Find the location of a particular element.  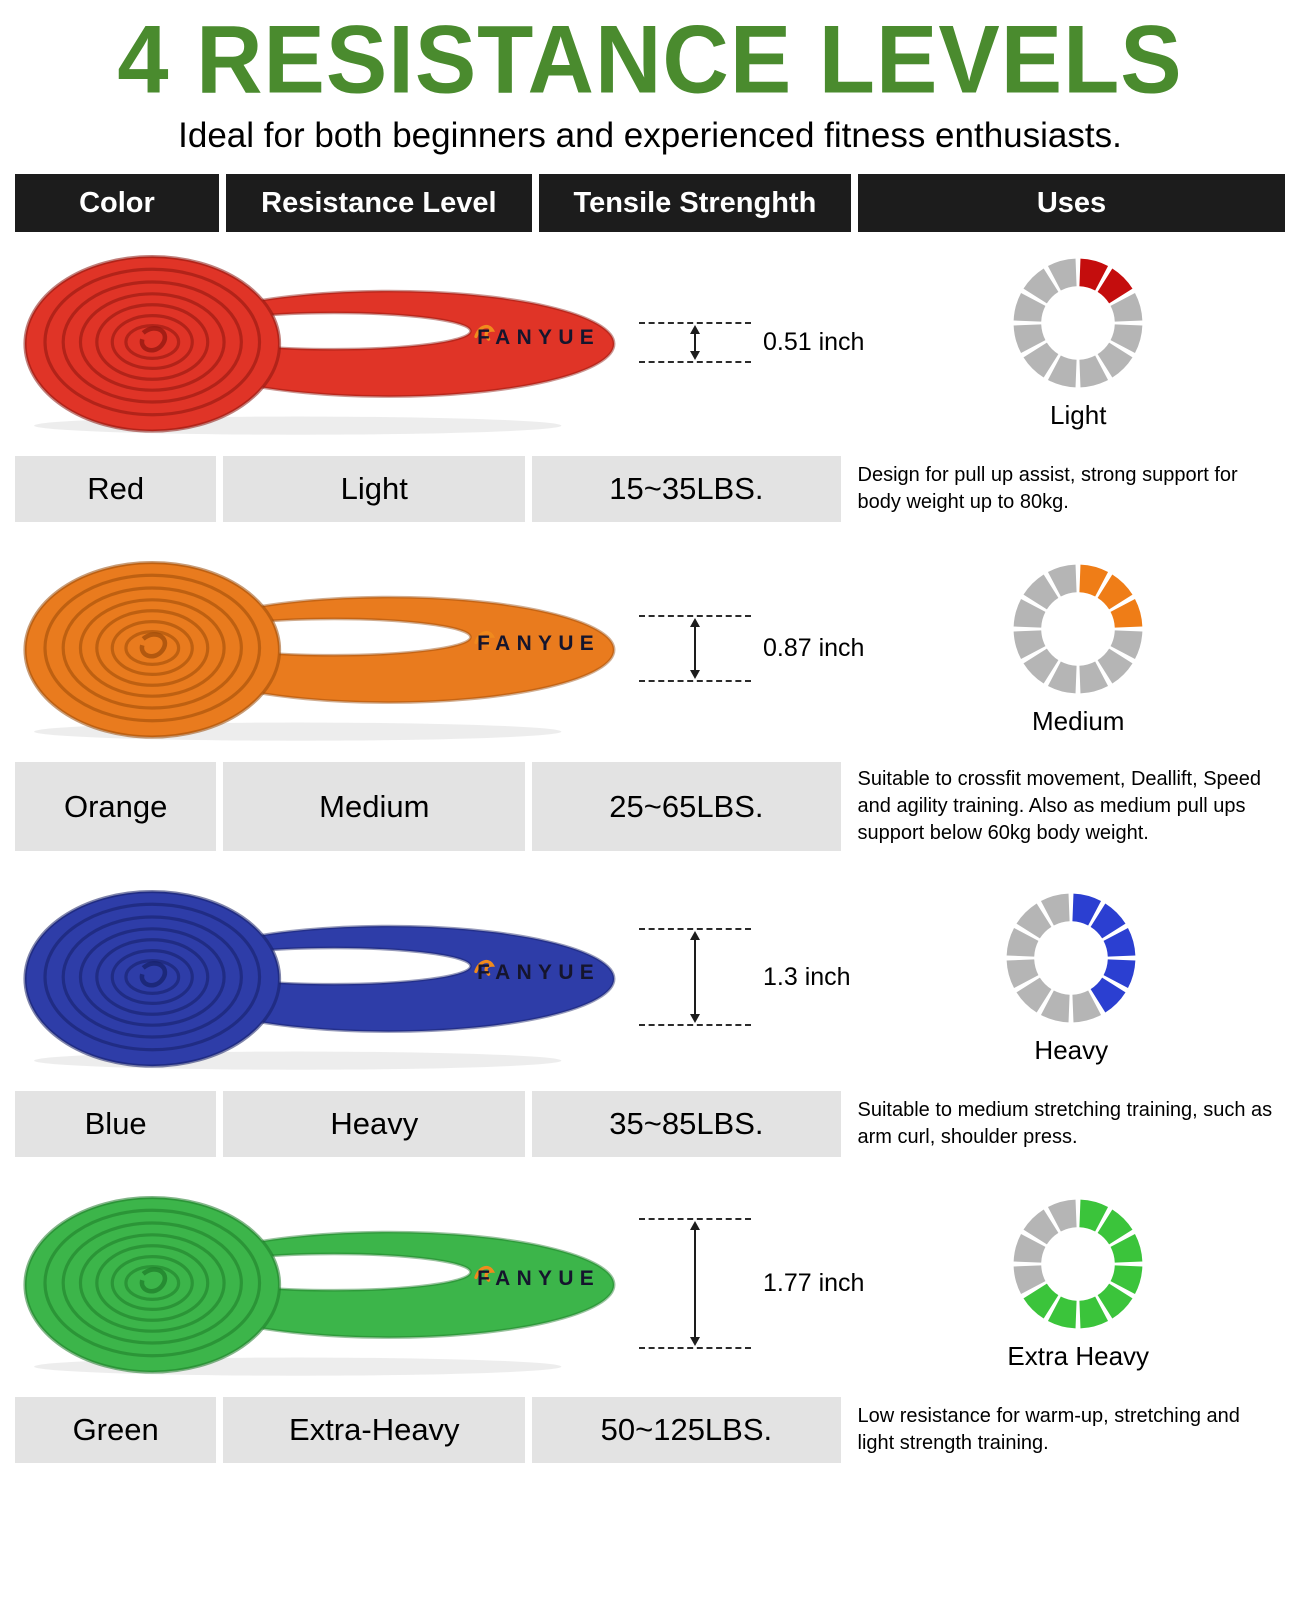

page-title: 4 RESISTANCE LEVELS is located at coordinates (650, 60).